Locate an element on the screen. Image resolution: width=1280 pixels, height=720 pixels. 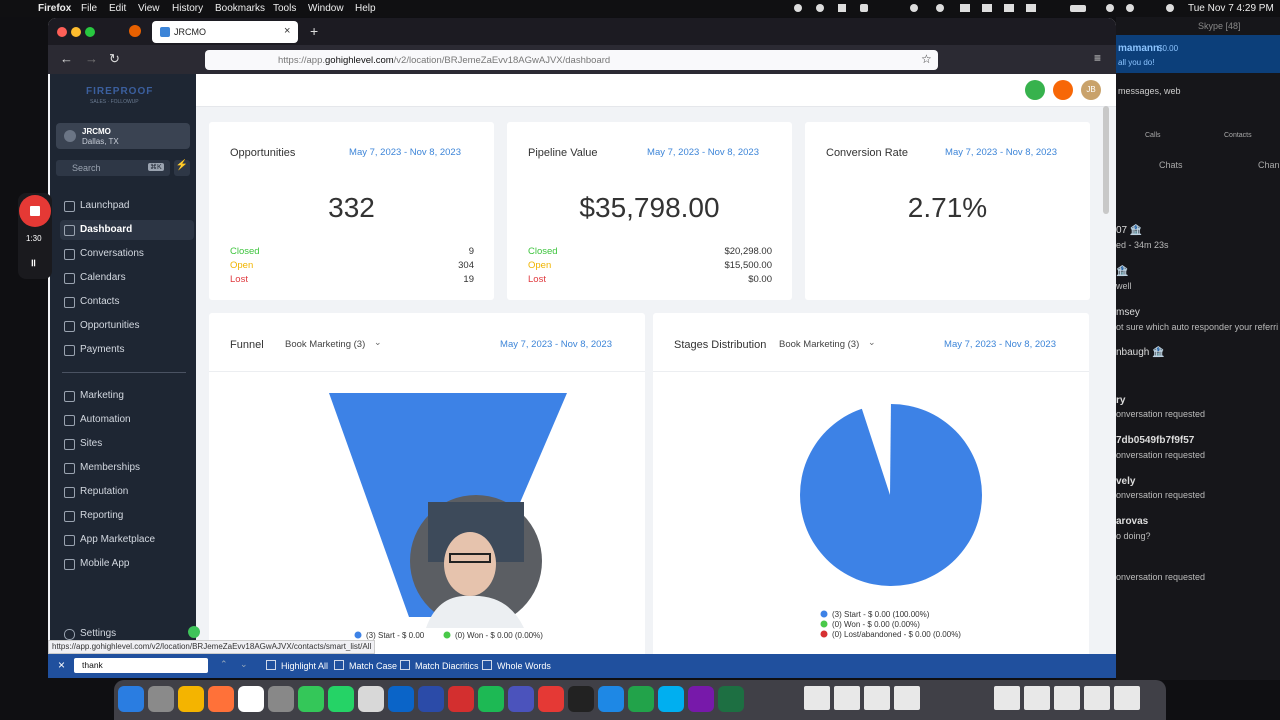
nav-item: Calendars is located at coordinates (127, 278).